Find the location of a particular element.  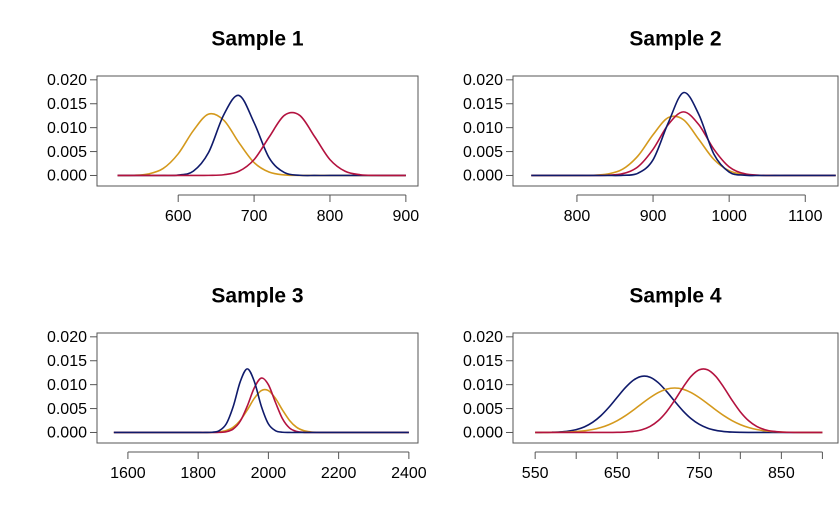

x-tick-label: 850 is located at coordinates (781, 473).